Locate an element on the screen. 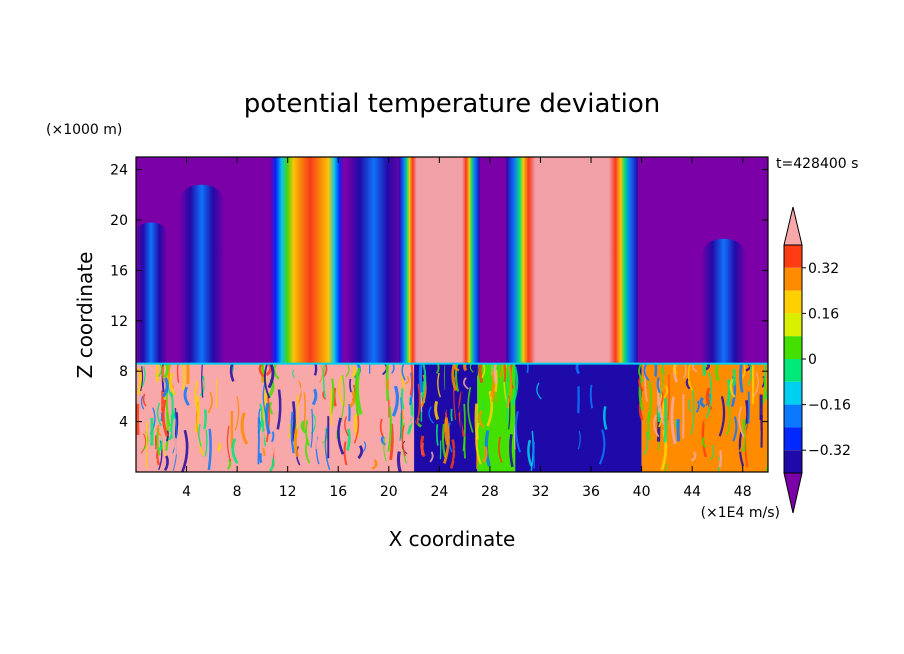 This screenshot has width=904, height=654. lower-layer-segment is located at coordinates (275, 417).